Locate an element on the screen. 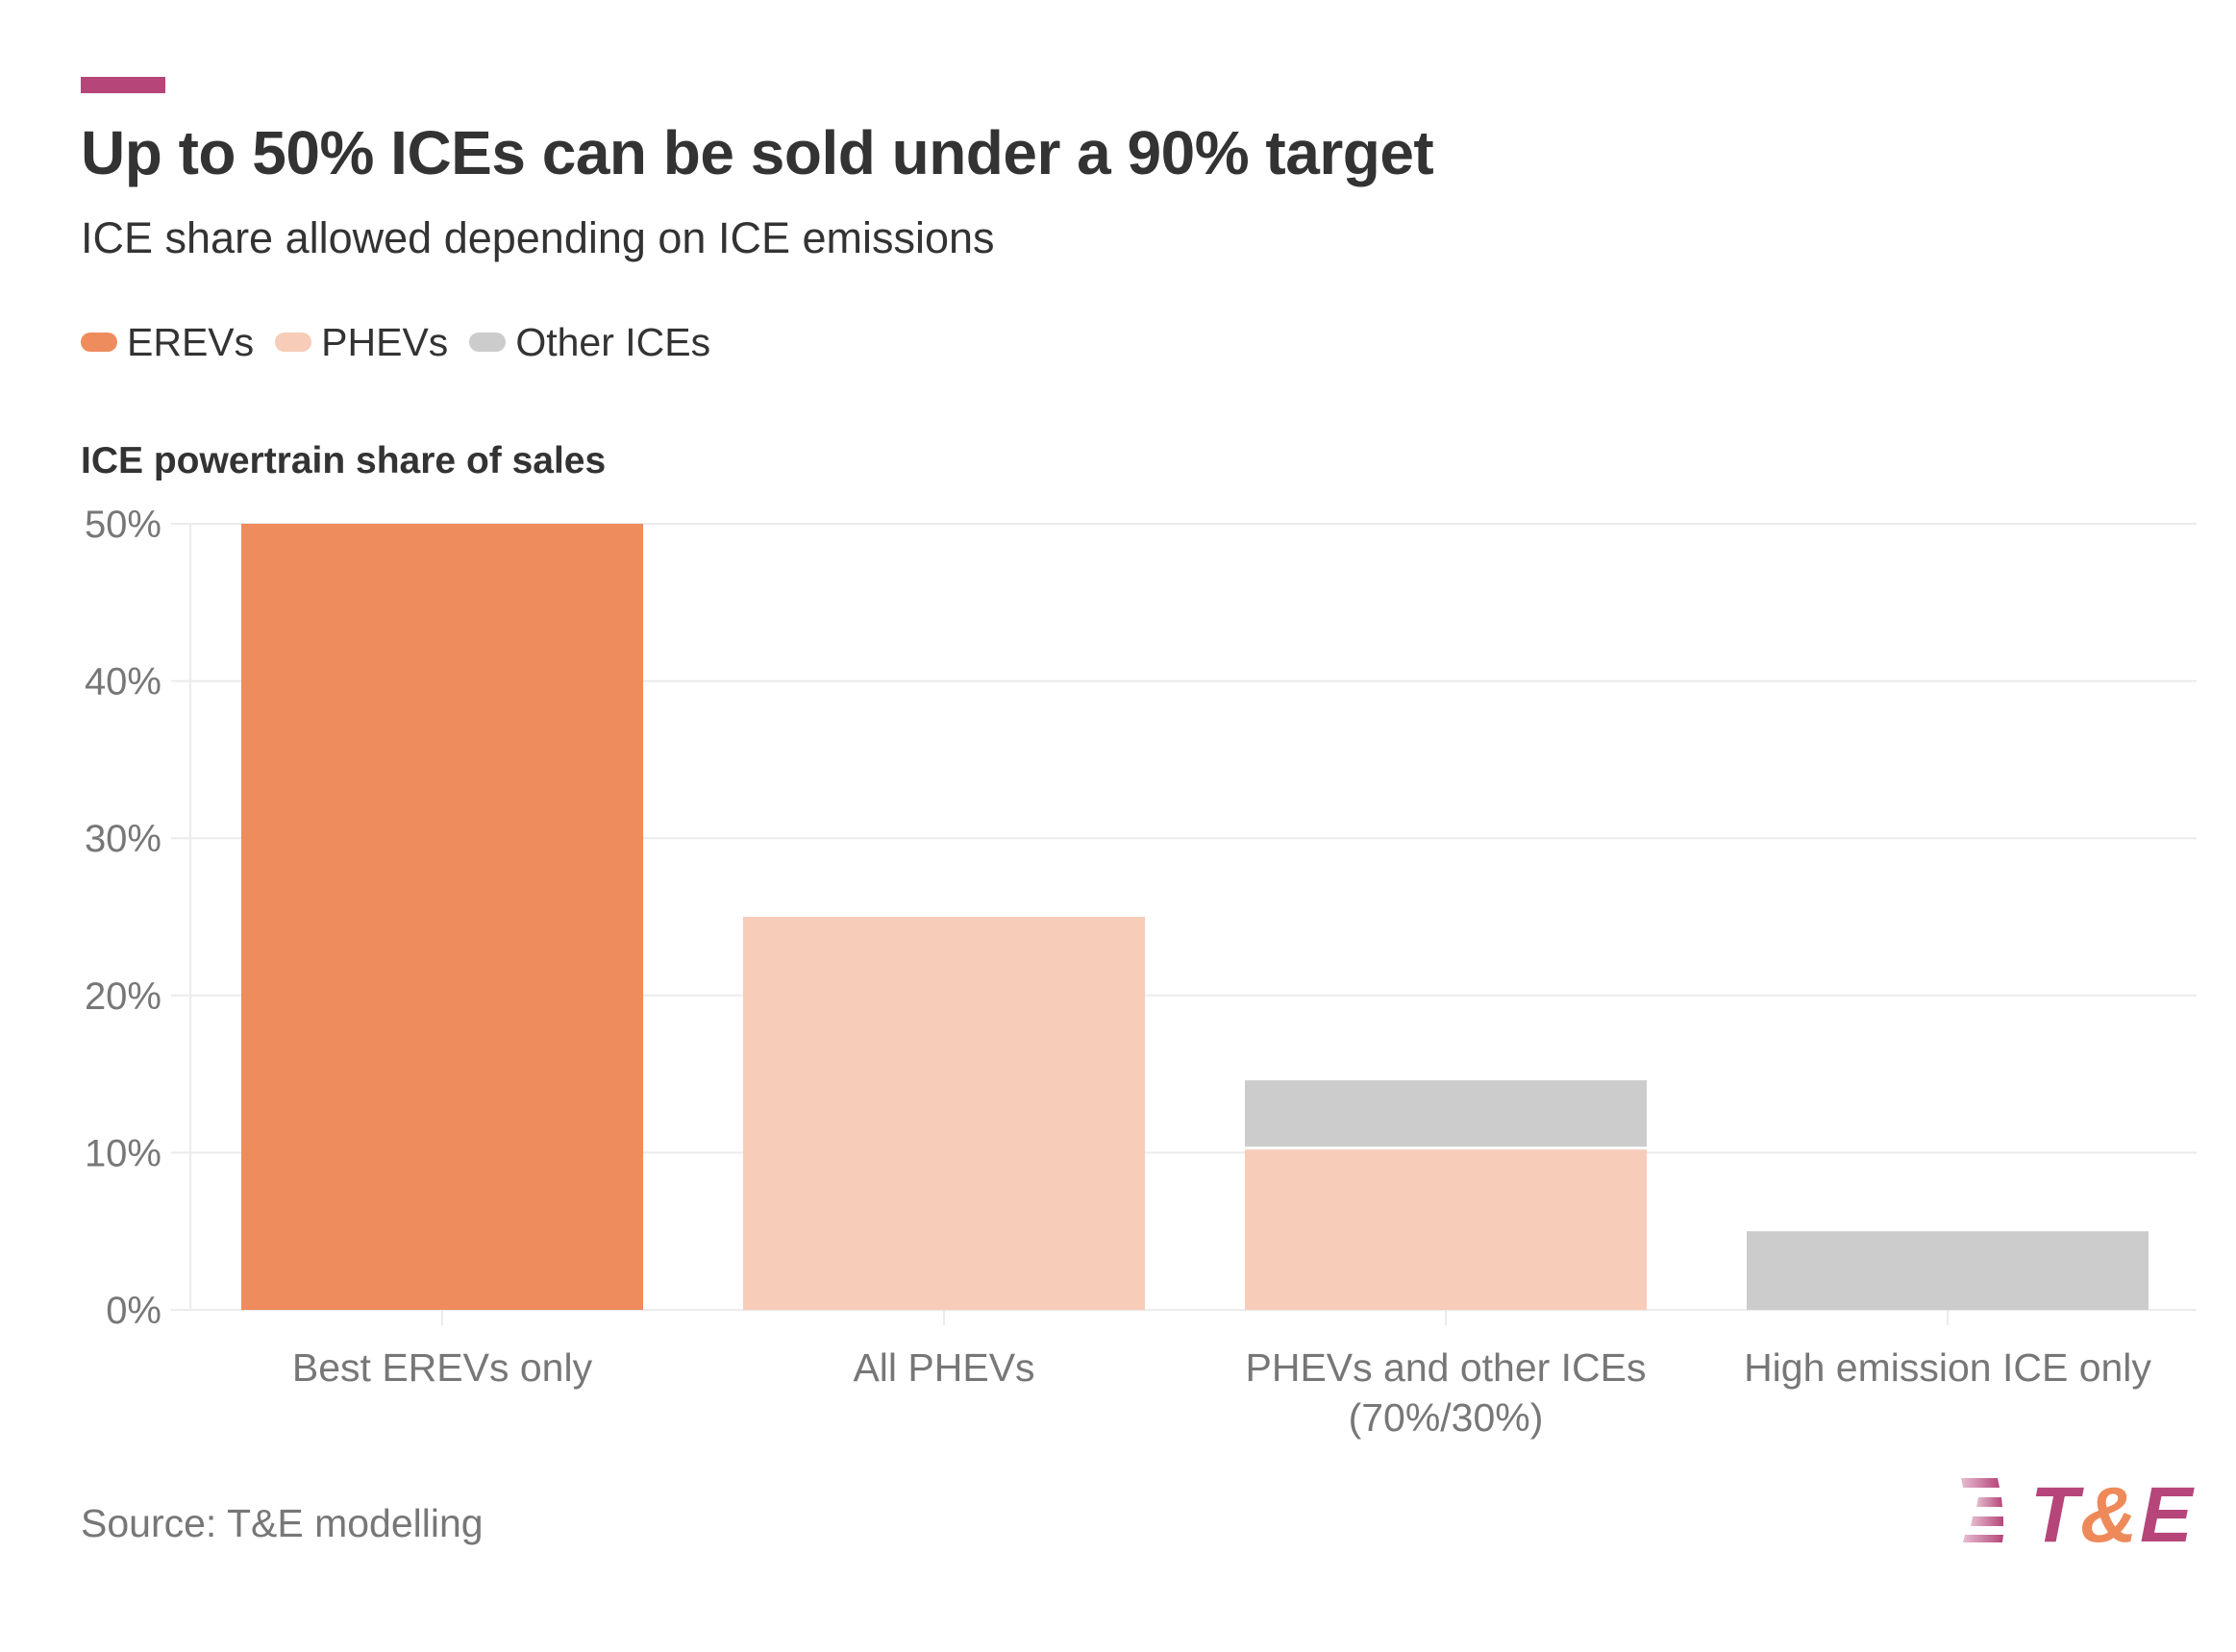  accent-bar is located at coordinates (123, 85).